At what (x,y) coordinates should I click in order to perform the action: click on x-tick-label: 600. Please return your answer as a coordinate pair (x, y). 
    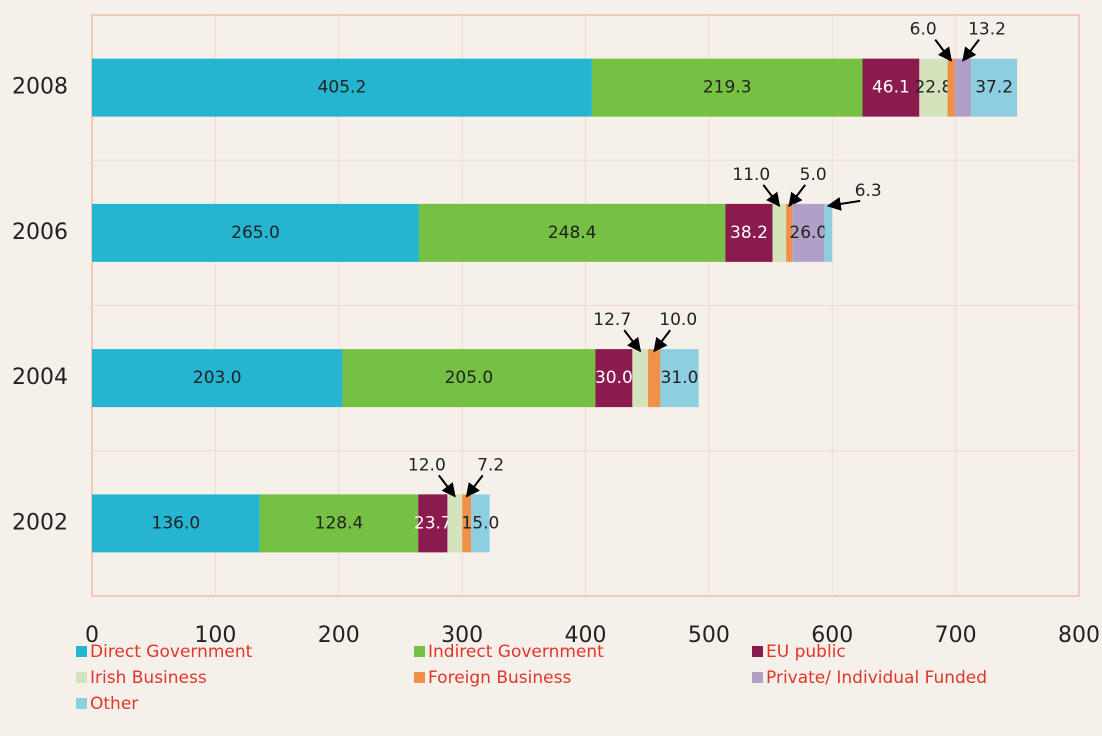
    Looking at the image, I should click on (832, 635).